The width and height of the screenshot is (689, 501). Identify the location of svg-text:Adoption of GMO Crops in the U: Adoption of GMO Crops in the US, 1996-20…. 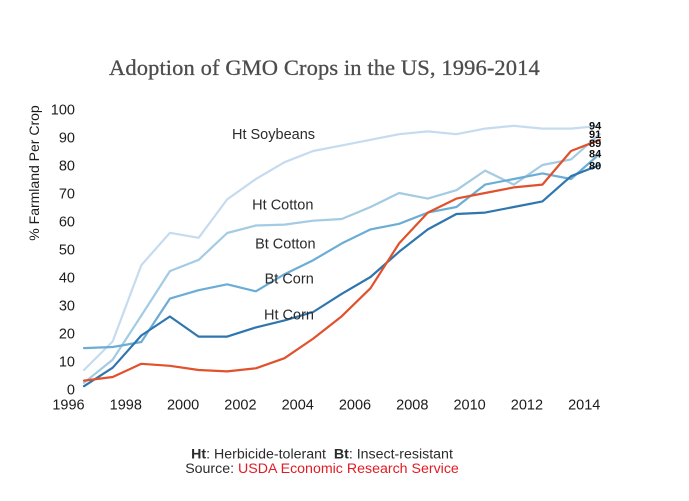
(324, 67).